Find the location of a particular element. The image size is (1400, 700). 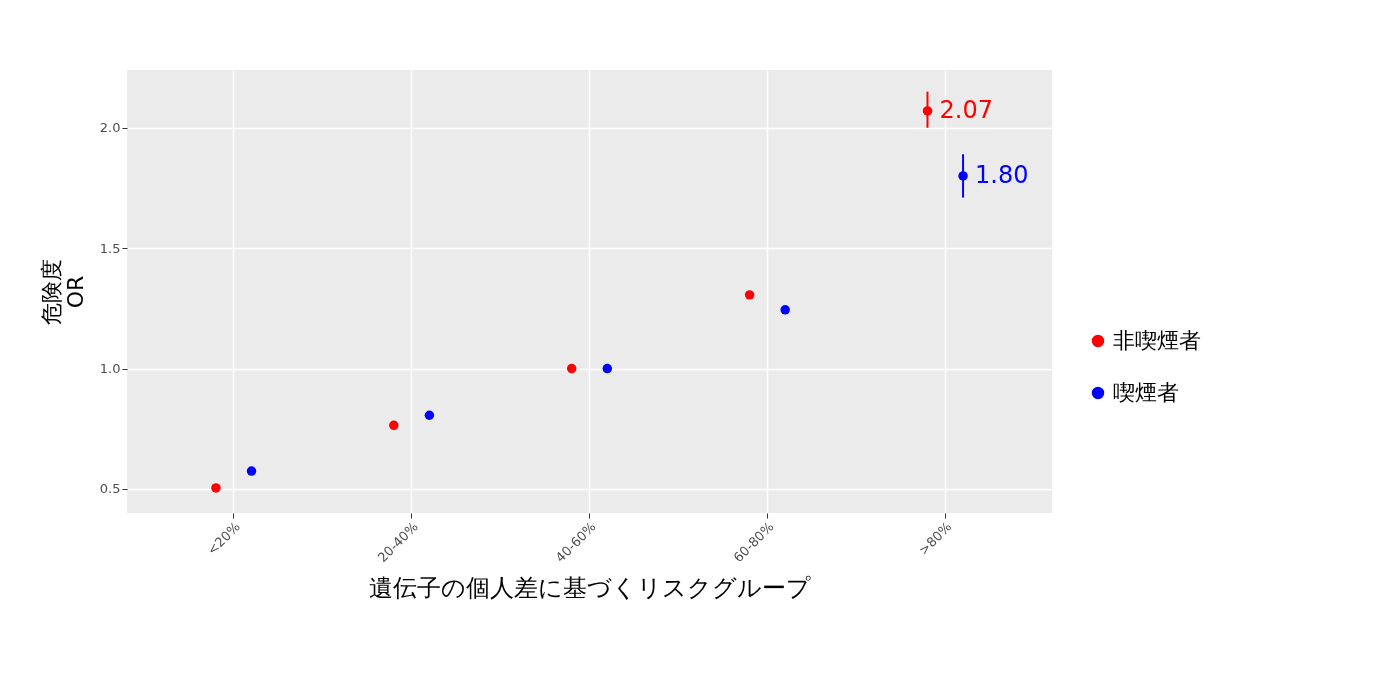

y-tick-label: 1.0 is located at coordinates (110, 369).